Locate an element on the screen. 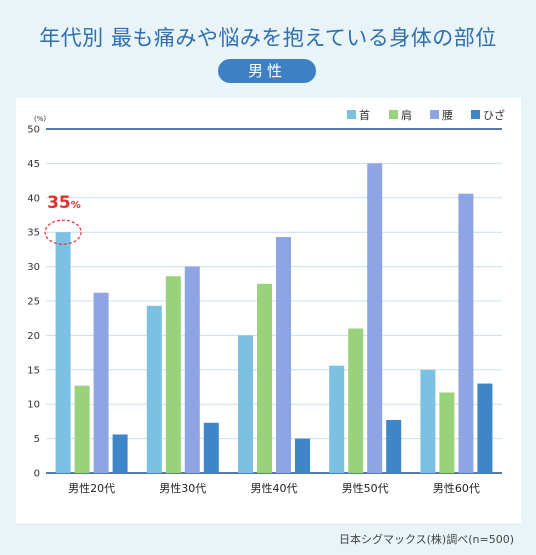 This screenshot has height=555, width=536. highlight-callout: 35% is located at coordinates (63, 219).